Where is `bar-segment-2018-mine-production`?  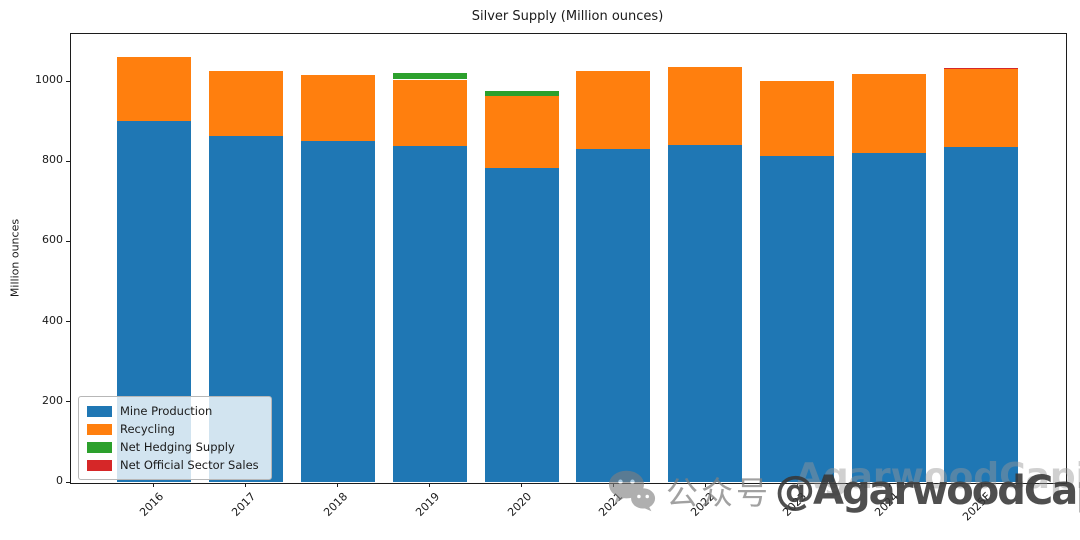
bar-segment-2018-mine-production is located at coordinates (337, 311).